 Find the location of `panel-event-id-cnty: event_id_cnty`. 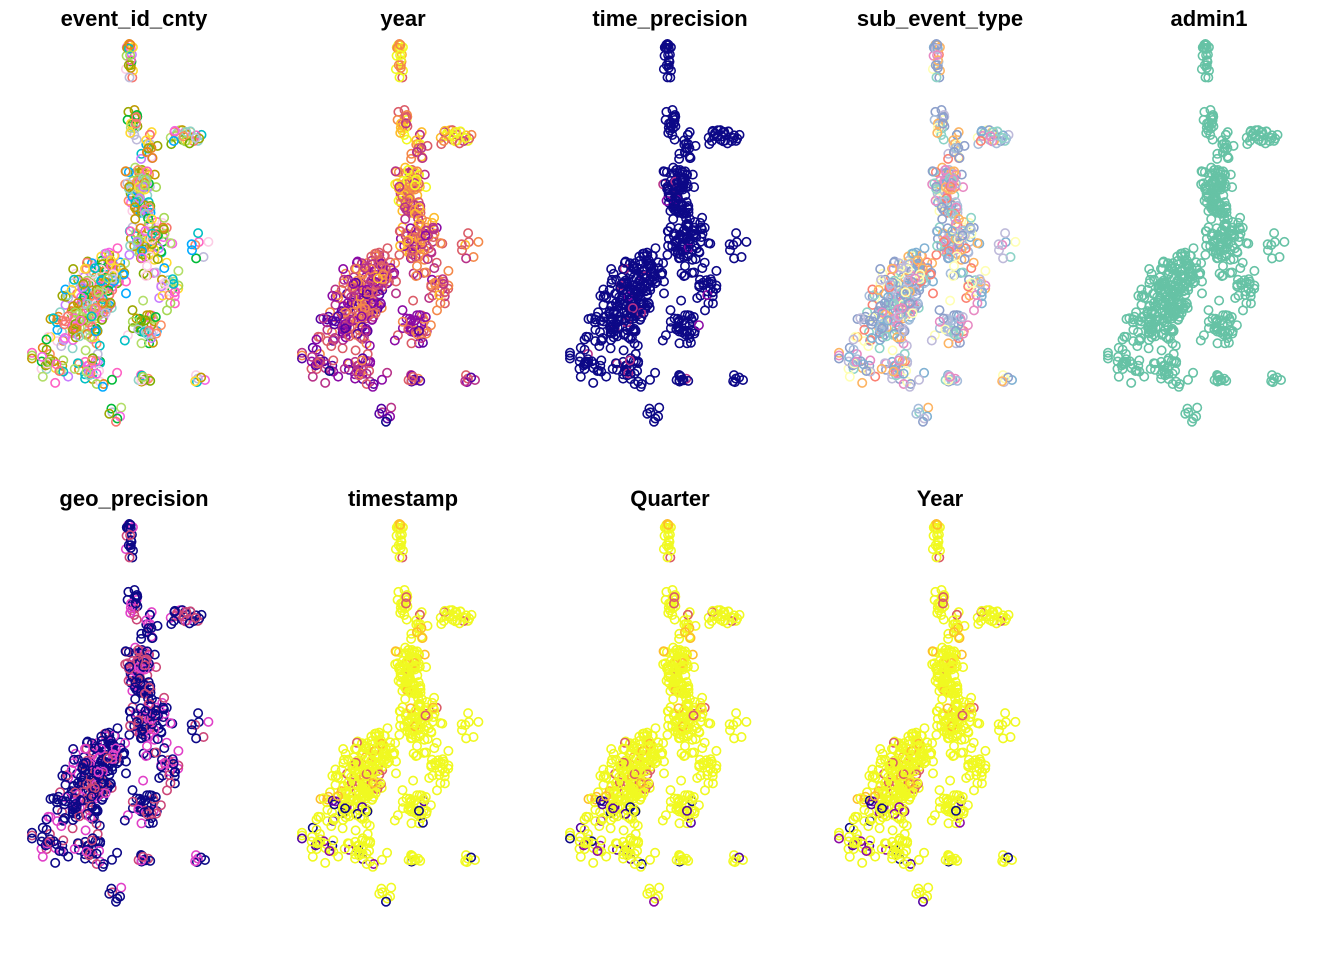

panel-event-id-cnty: event_id_cnty is located at coordinates (120, 216).